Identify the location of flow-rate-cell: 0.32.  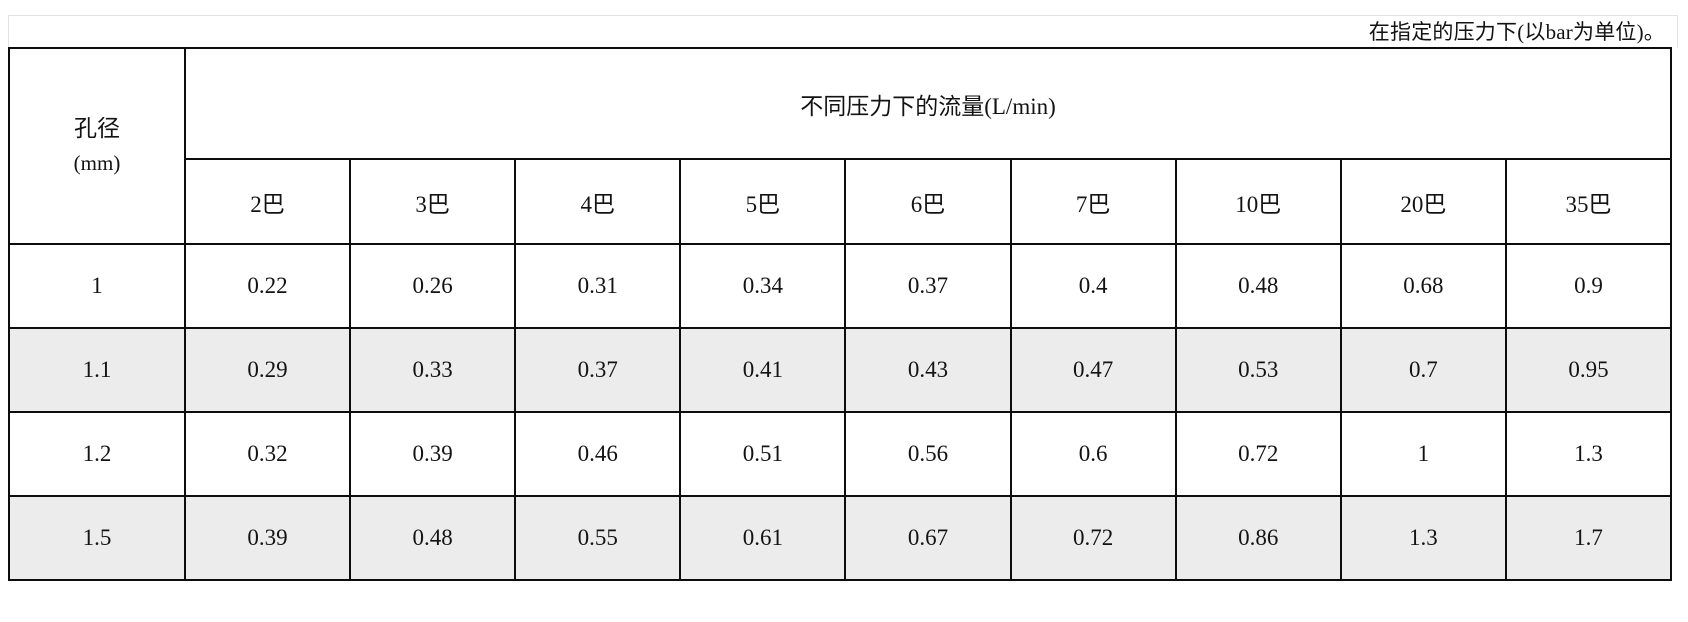
(267, 454).